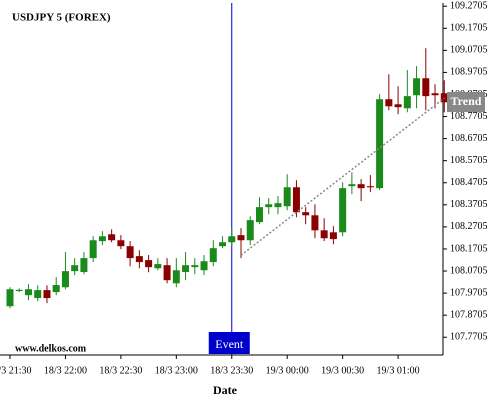 The image size is (500, 400). I want to click on y-tick-label: 109.1705, so click(469, 28).